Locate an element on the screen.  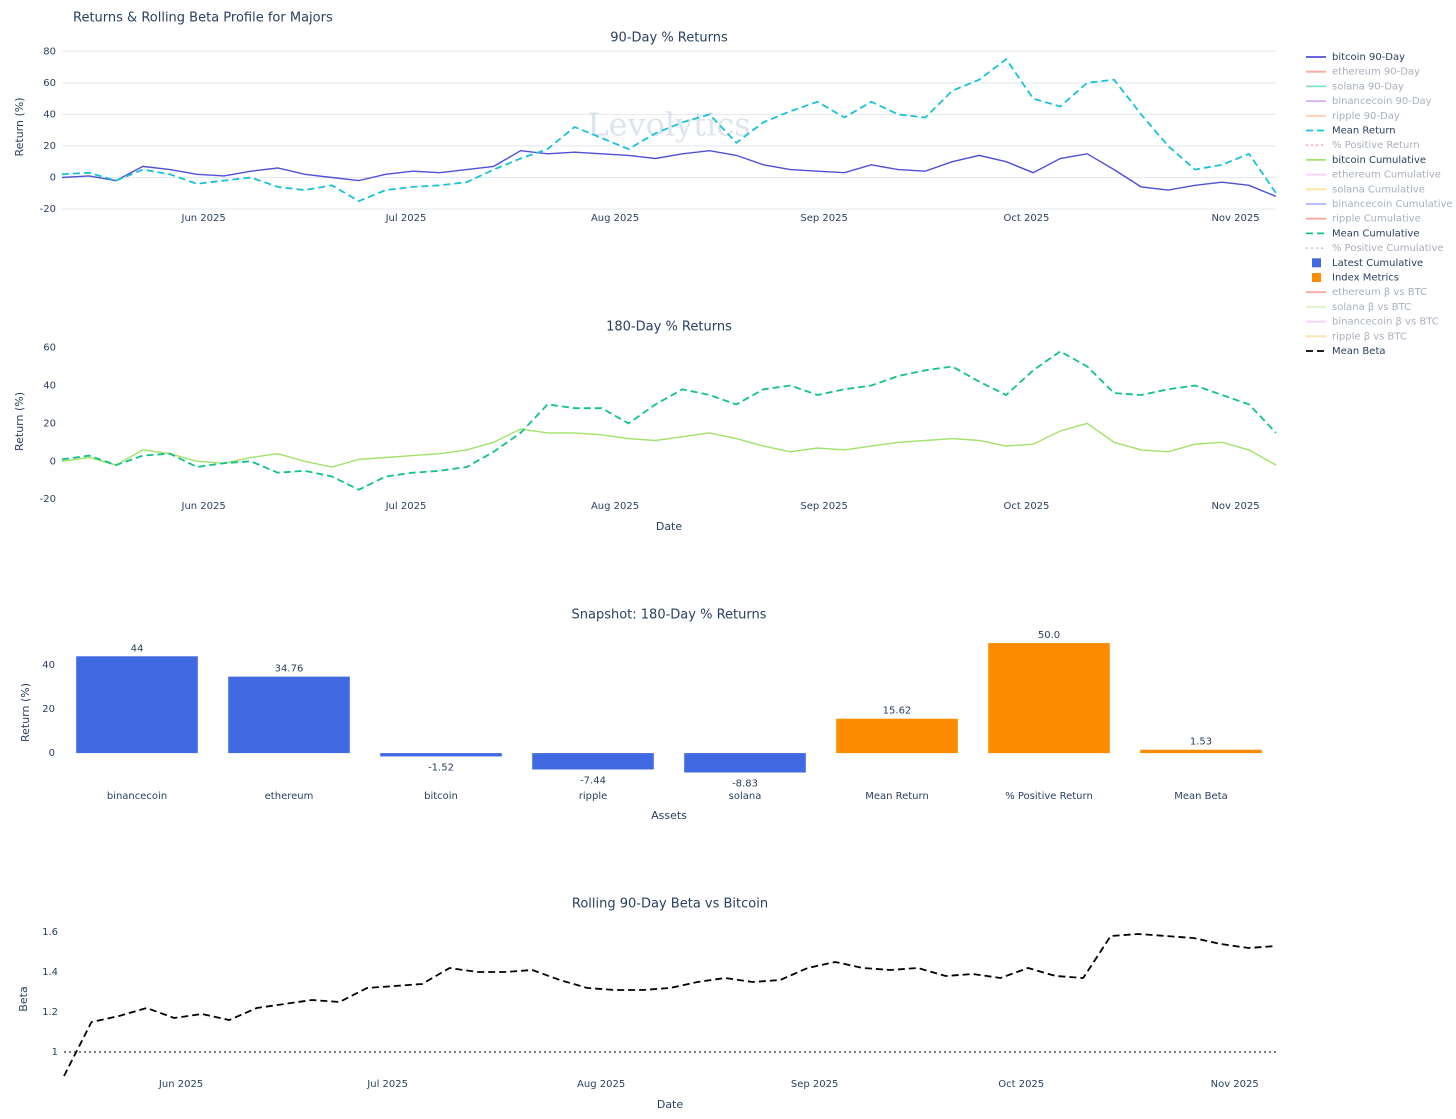
chart-title: 180-Day % Returns is located at coordinates (669, 327).